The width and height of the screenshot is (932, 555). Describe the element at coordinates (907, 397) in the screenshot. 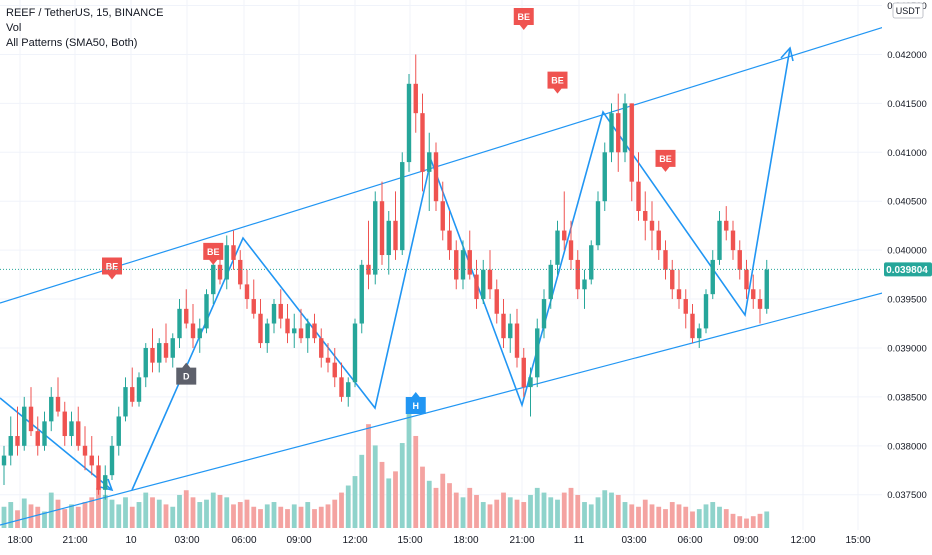

I see `y-tick-label: 0.038500` at that location.